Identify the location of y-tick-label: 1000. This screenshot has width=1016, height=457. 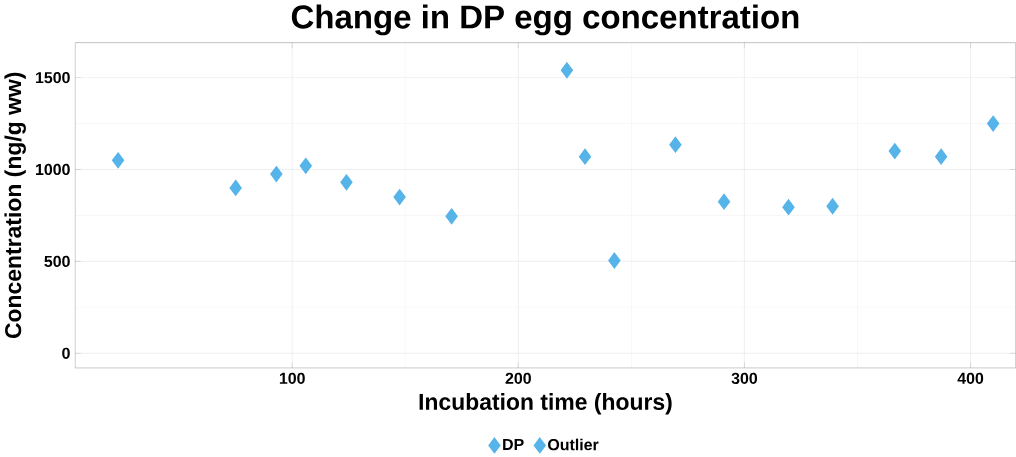
(53, 169).